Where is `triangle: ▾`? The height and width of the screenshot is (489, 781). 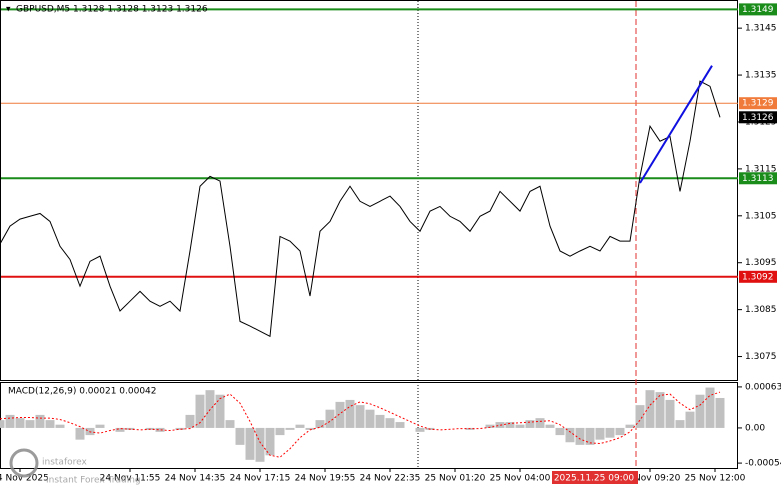
triangle: ▾ is located at coordinates (8, 10).